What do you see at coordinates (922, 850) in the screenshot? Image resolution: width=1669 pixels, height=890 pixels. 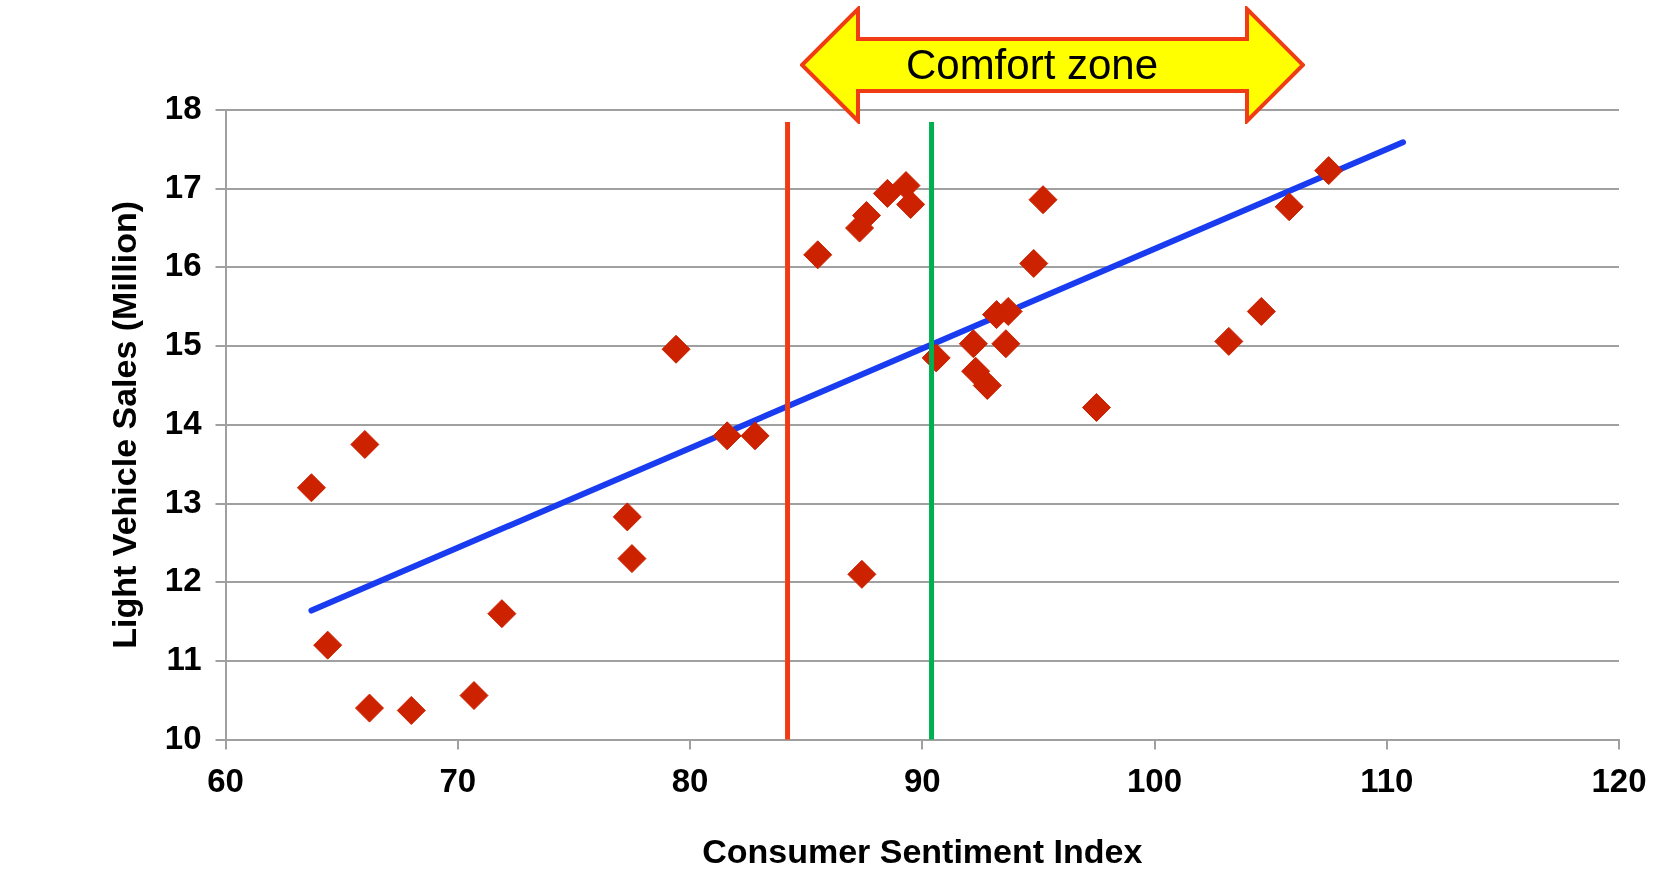 I see `x-axis-title: Consumer Sentiment Index` at bounding box center [922, 850].